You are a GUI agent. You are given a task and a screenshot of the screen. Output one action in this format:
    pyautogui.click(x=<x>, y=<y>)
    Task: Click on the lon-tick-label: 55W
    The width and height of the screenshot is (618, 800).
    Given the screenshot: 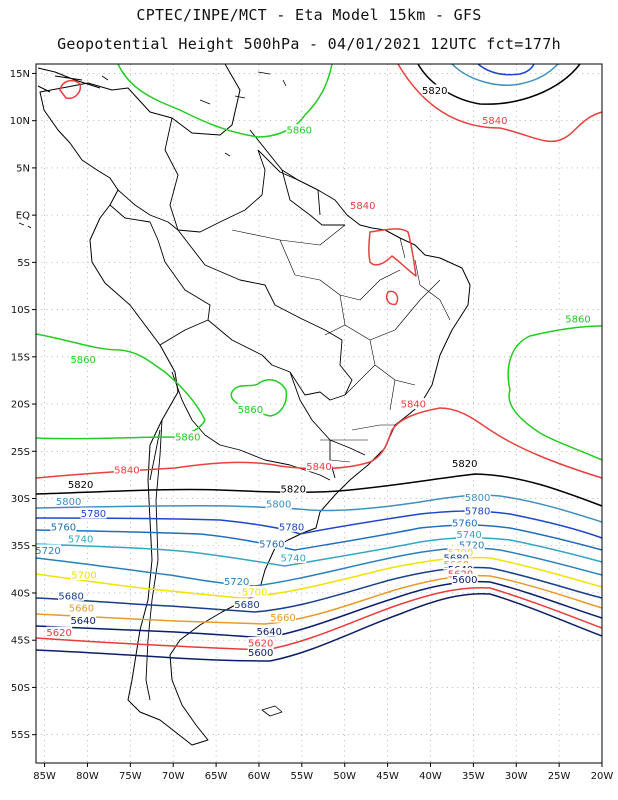 What is the action you would take?
    pyautogui.click(x=302, y=776)
    